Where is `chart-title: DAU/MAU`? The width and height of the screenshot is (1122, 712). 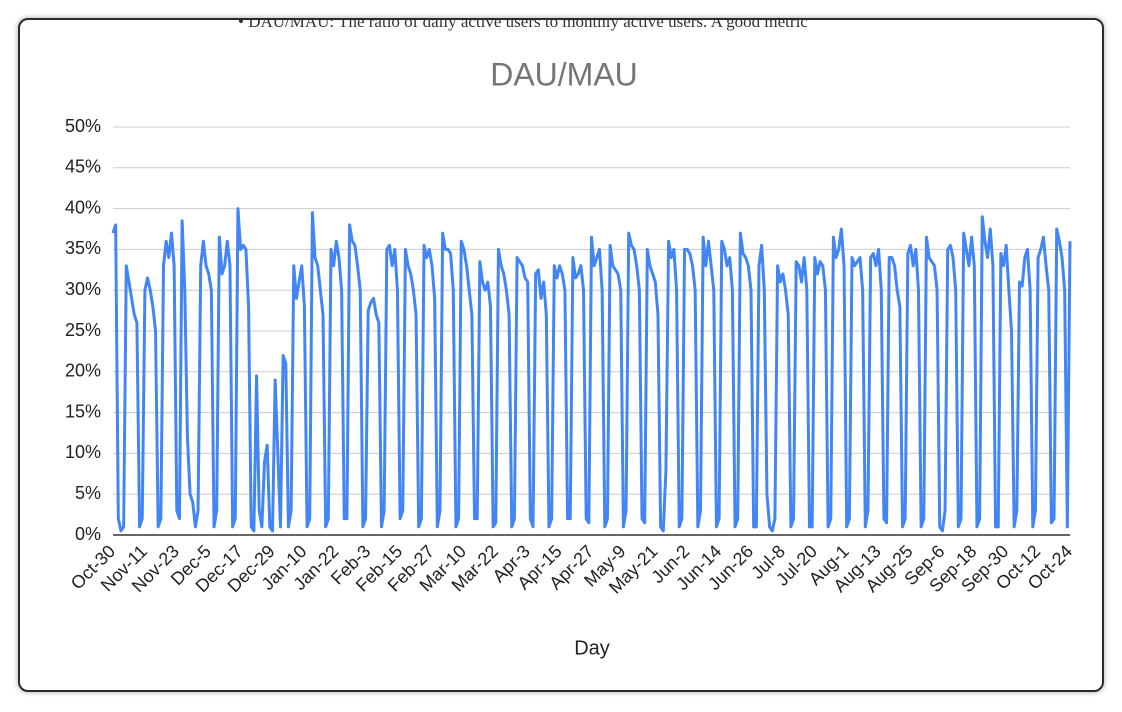 chart-title: DAU/MAU is located at coordinates (564, 74).